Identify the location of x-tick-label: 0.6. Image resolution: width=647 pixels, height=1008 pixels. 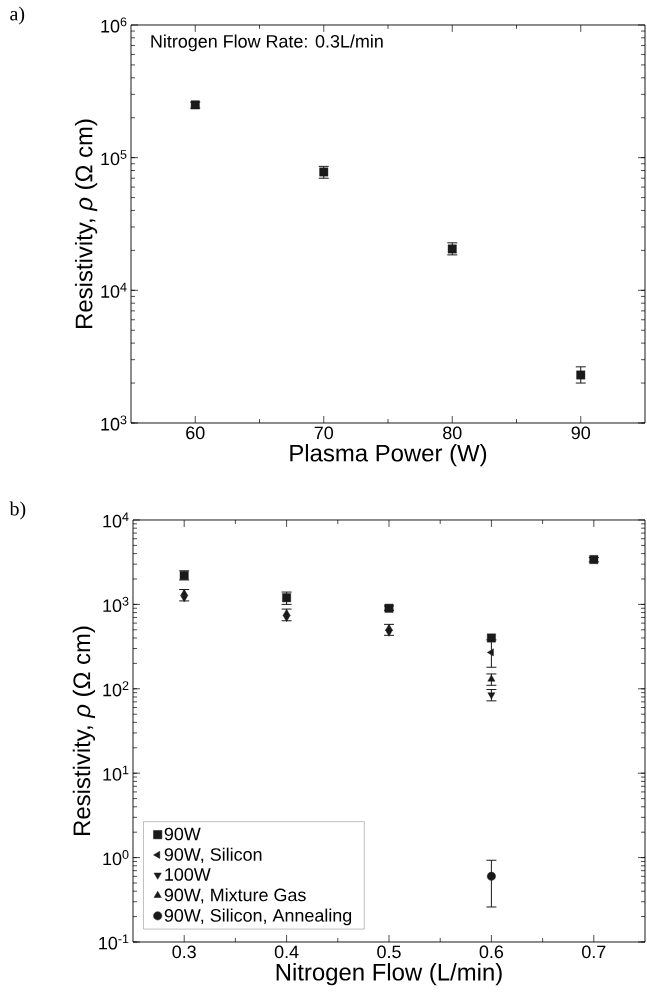
(491, 952).